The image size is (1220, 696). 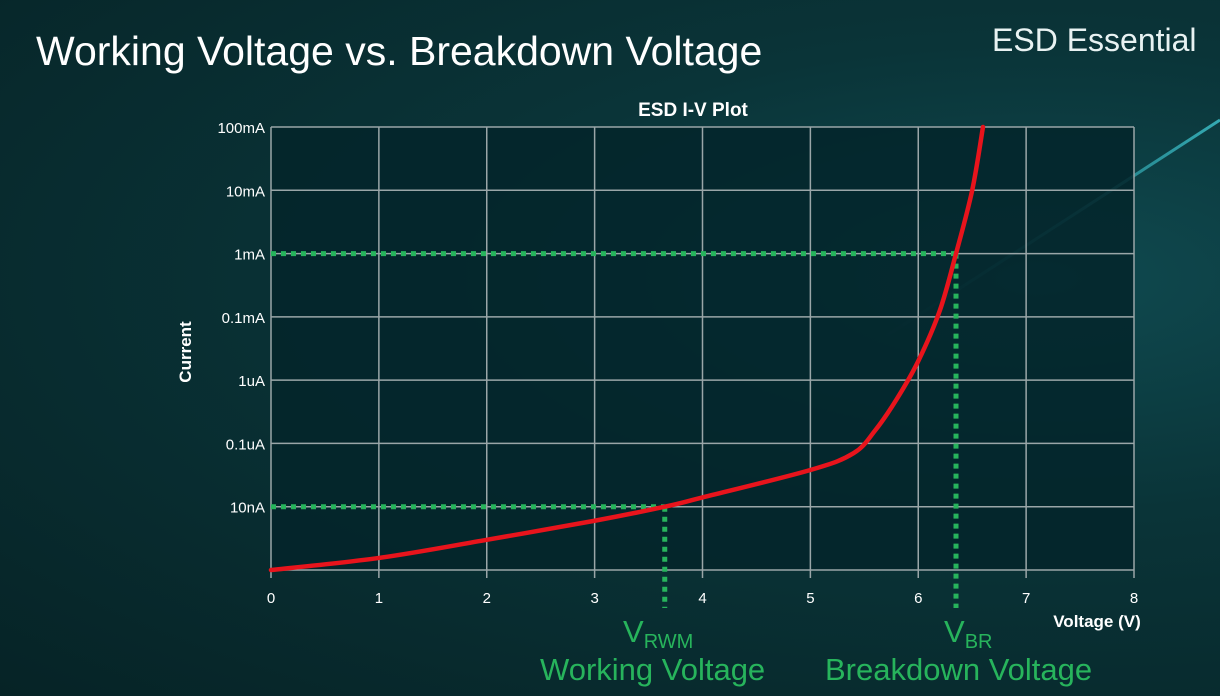 What do you see at coordinates (669, 642) in the screenshot?
I see `subscript: RWM` at bounding box center [669, 642].